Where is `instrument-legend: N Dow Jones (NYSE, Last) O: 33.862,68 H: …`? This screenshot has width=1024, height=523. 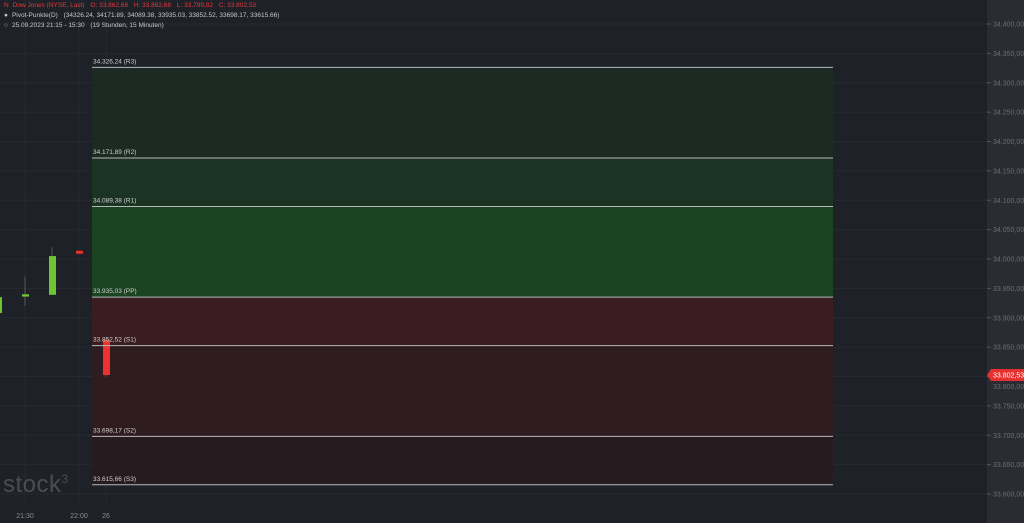 instrument-legend: N Dow Jones (NYSE, Last) O: 33.862,68 H: … is located at coordinates (132, 6).